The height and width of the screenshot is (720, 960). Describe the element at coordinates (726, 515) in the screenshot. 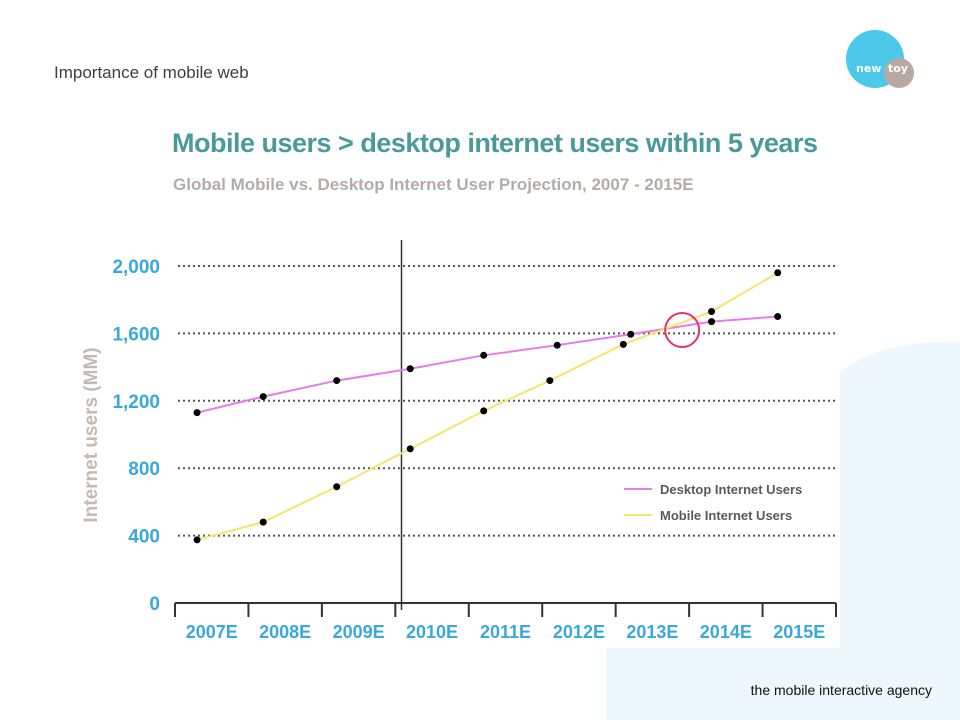

I see `legend-label: Mobile Internet Users` at that location.